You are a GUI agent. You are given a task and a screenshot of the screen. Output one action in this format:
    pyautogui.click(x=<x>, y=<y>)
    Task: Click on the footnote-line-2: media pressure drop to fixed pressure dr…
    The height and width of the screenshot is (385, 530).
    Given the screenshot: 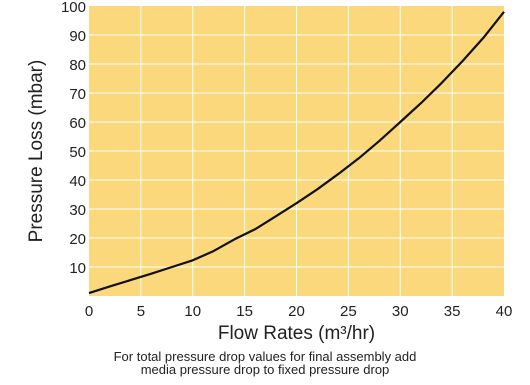 What is the action you would take?
    pyautogui.click(x=265, y=369)
    